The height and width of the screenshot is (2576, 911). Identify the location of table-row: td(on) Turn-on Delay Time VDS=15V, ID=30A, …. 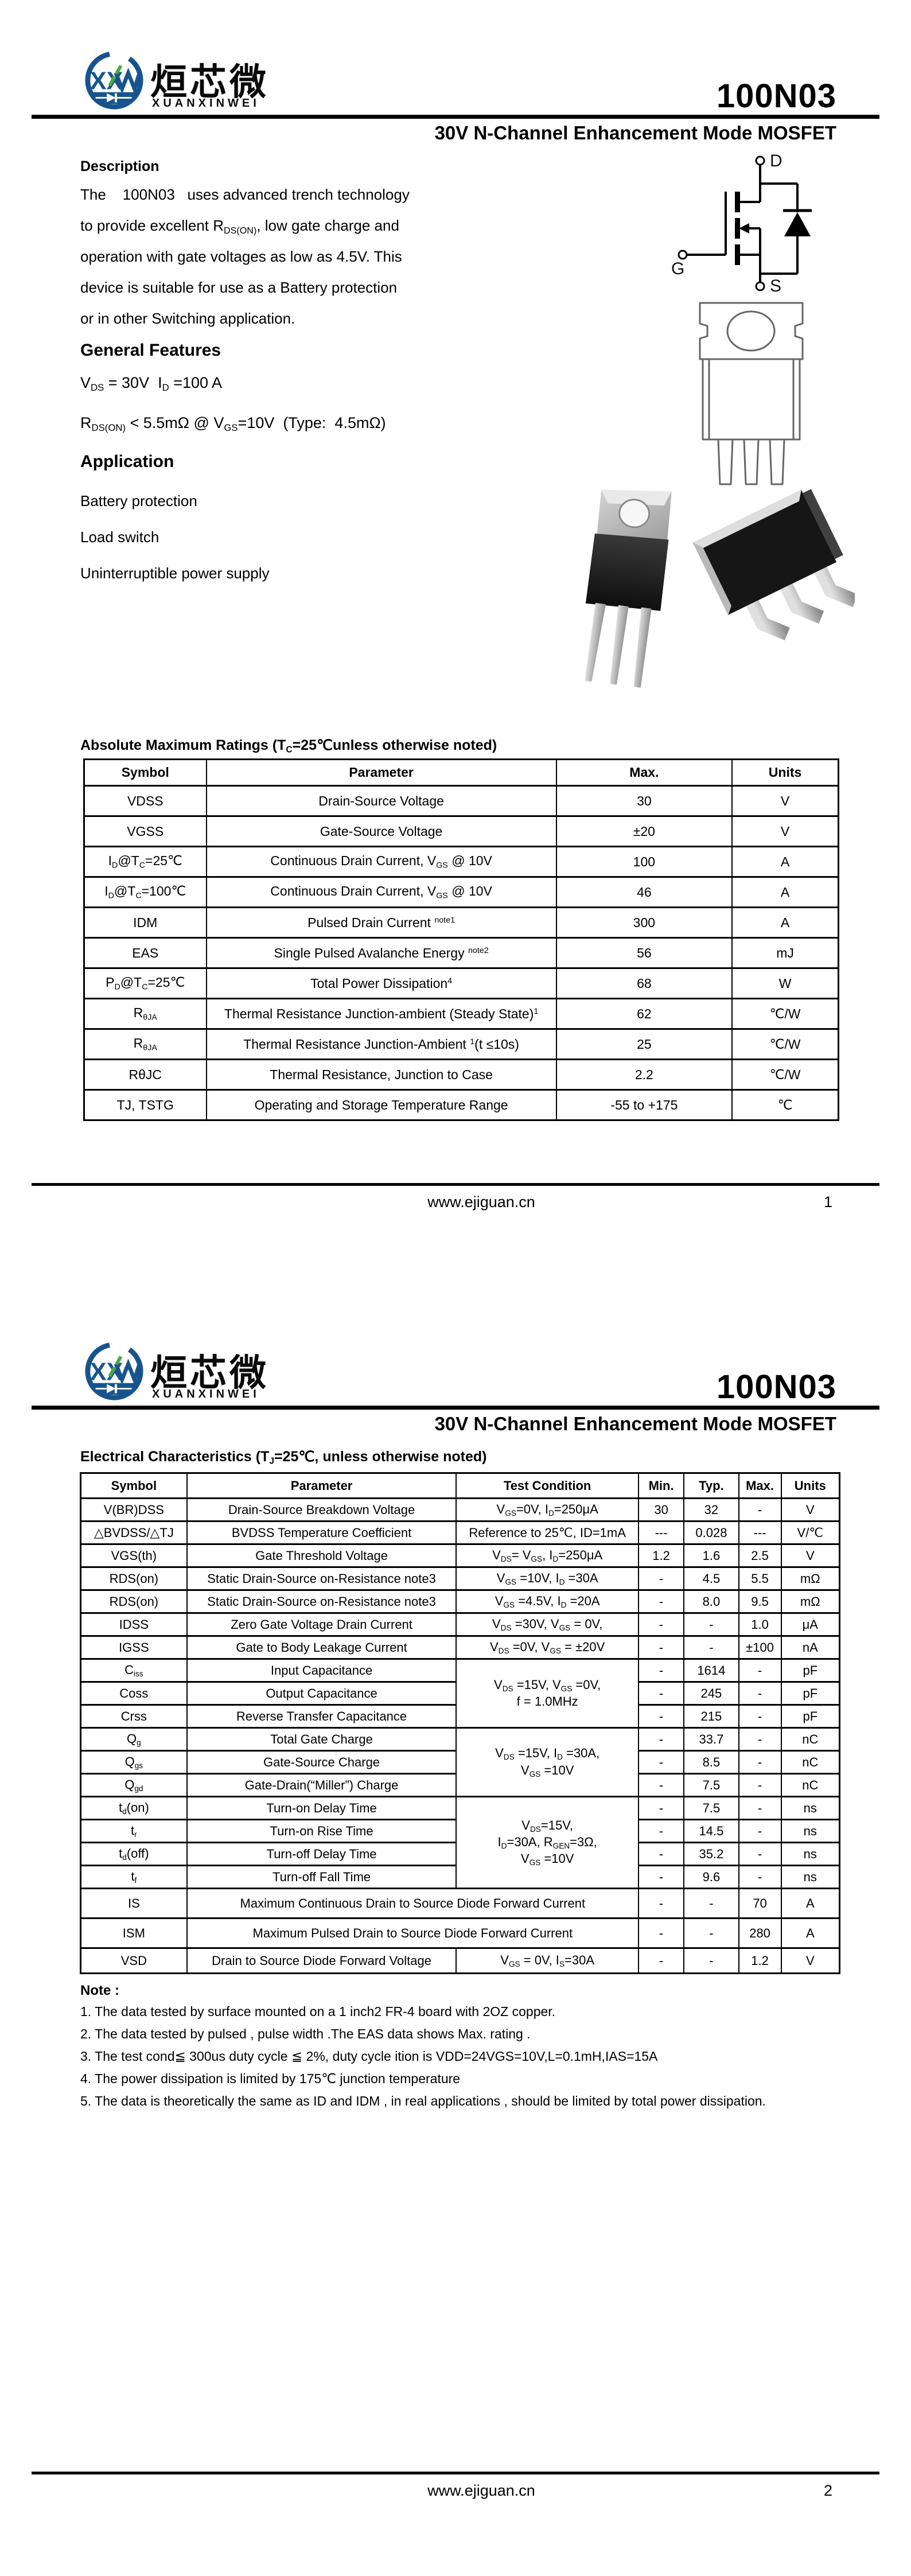
(460, 1843).